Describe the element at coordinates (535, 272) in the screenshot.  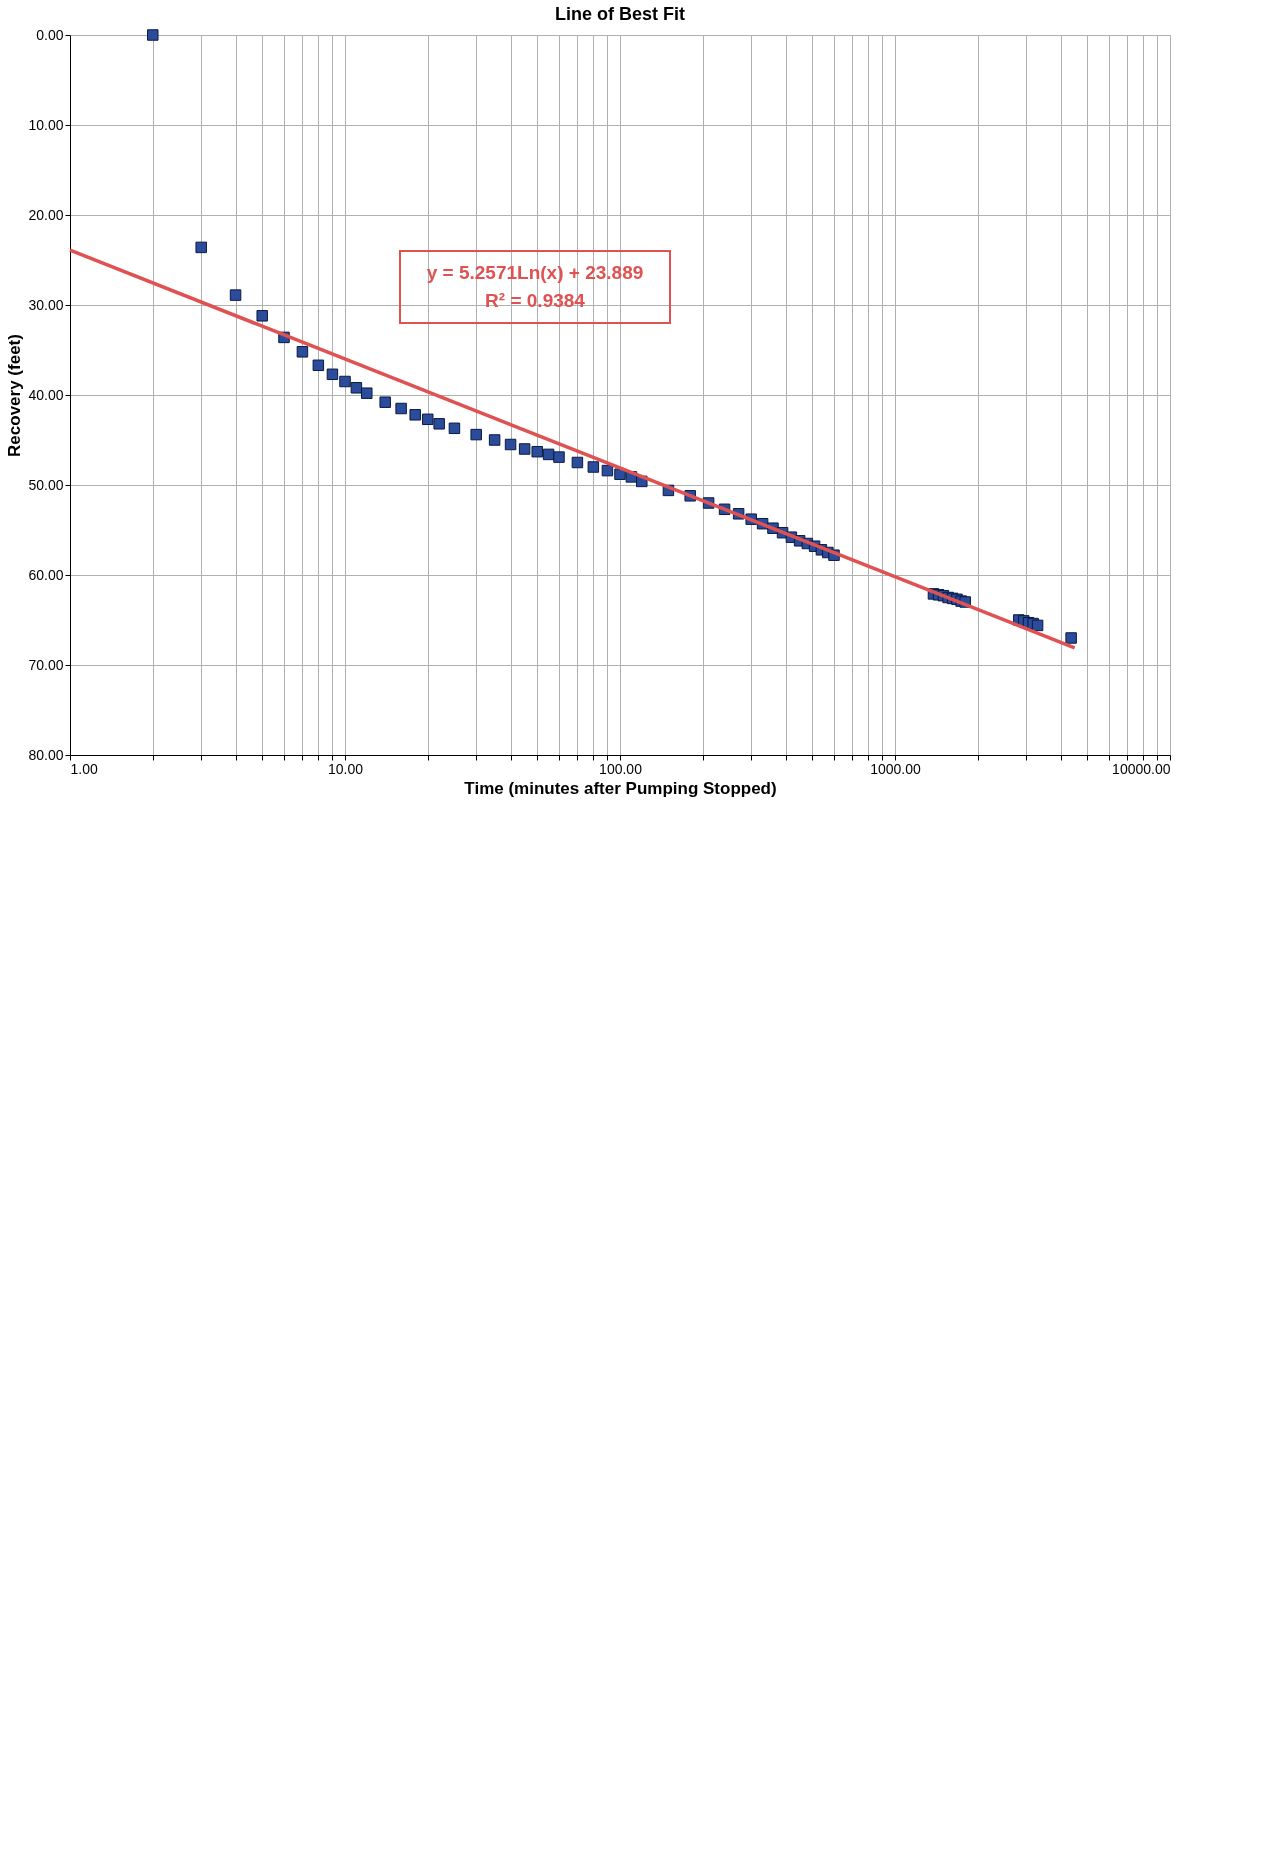
I see `annotation: y = 5.2571Ln(x) + 23.889` at that location.